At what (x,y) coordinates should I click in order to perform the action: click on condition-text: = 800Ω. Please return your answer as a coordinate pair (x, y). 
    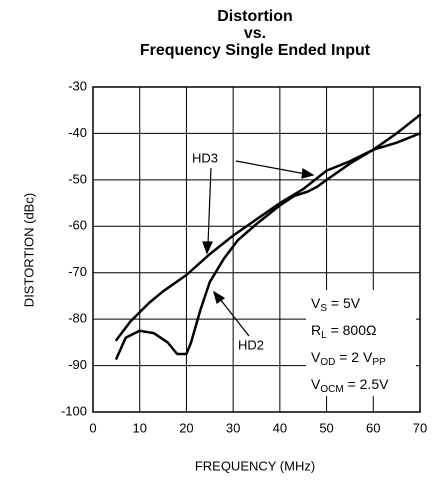
    Looking at the image, I should click on (352, 330).